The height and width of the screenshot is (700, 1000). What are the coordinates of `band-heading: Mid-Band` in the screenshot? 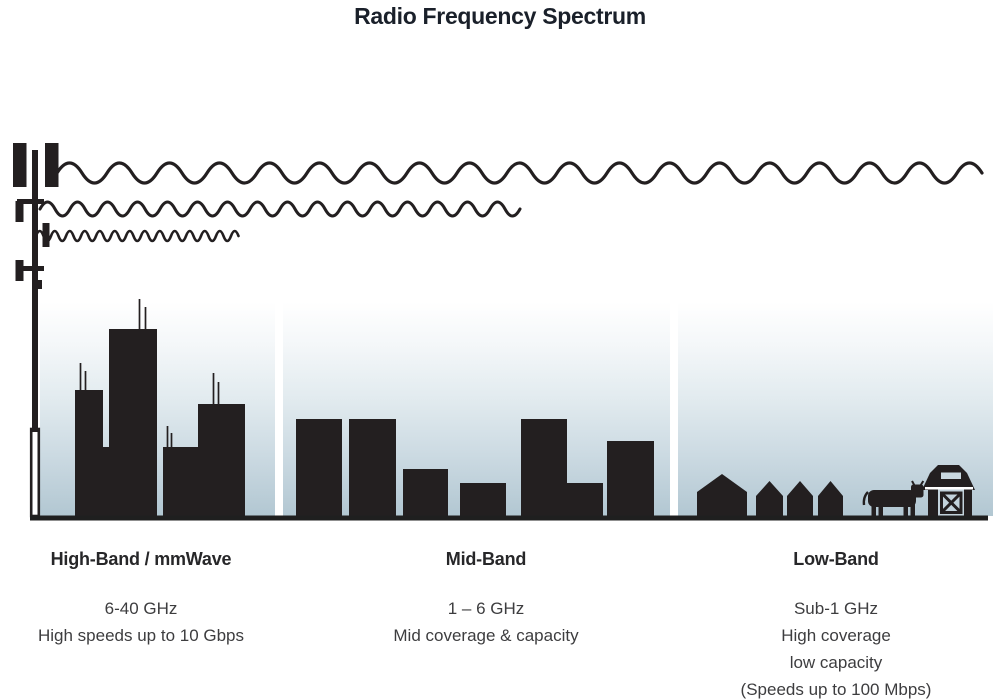 It's located at (486, 559).